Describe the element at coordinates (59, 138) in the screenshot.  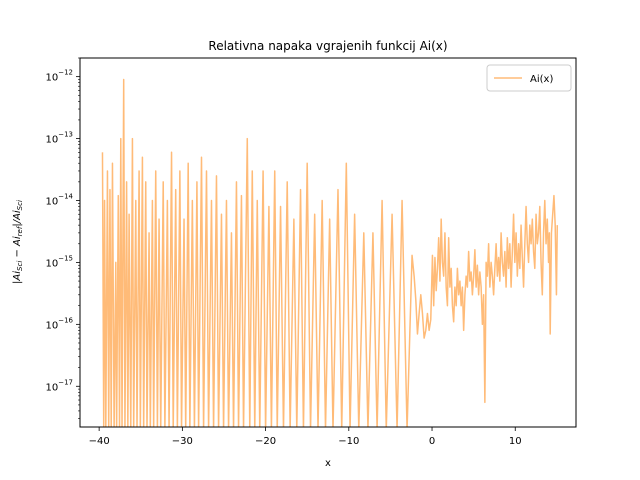
I see `y-tick-label: 10−13` at that location.